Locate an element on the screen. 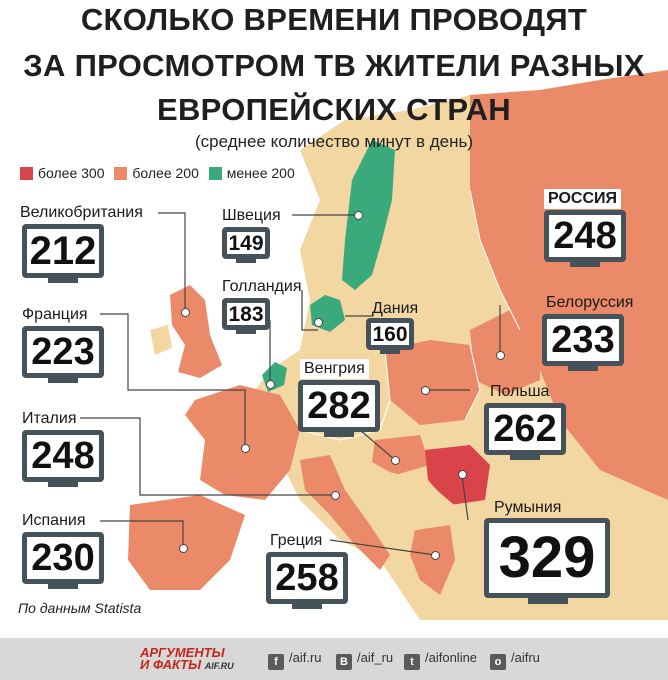  italy-value: 248 is located at coordinates (63, 456).